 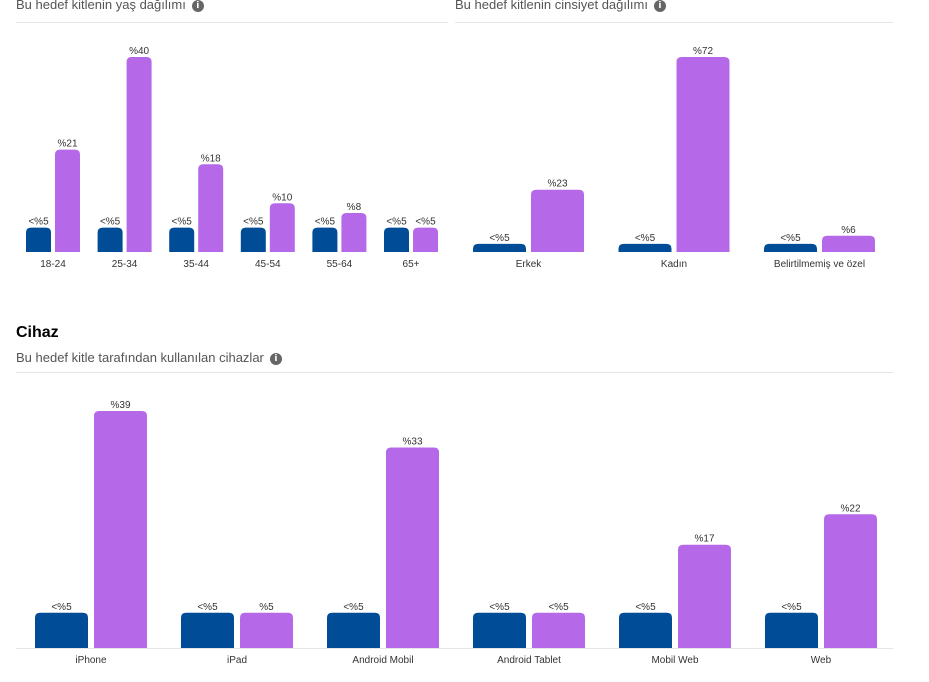 What do you see at coordinates (53, 264) in the screenshot?
I see `age-category-label-0: 18-24` at bounding box center [53, 264].